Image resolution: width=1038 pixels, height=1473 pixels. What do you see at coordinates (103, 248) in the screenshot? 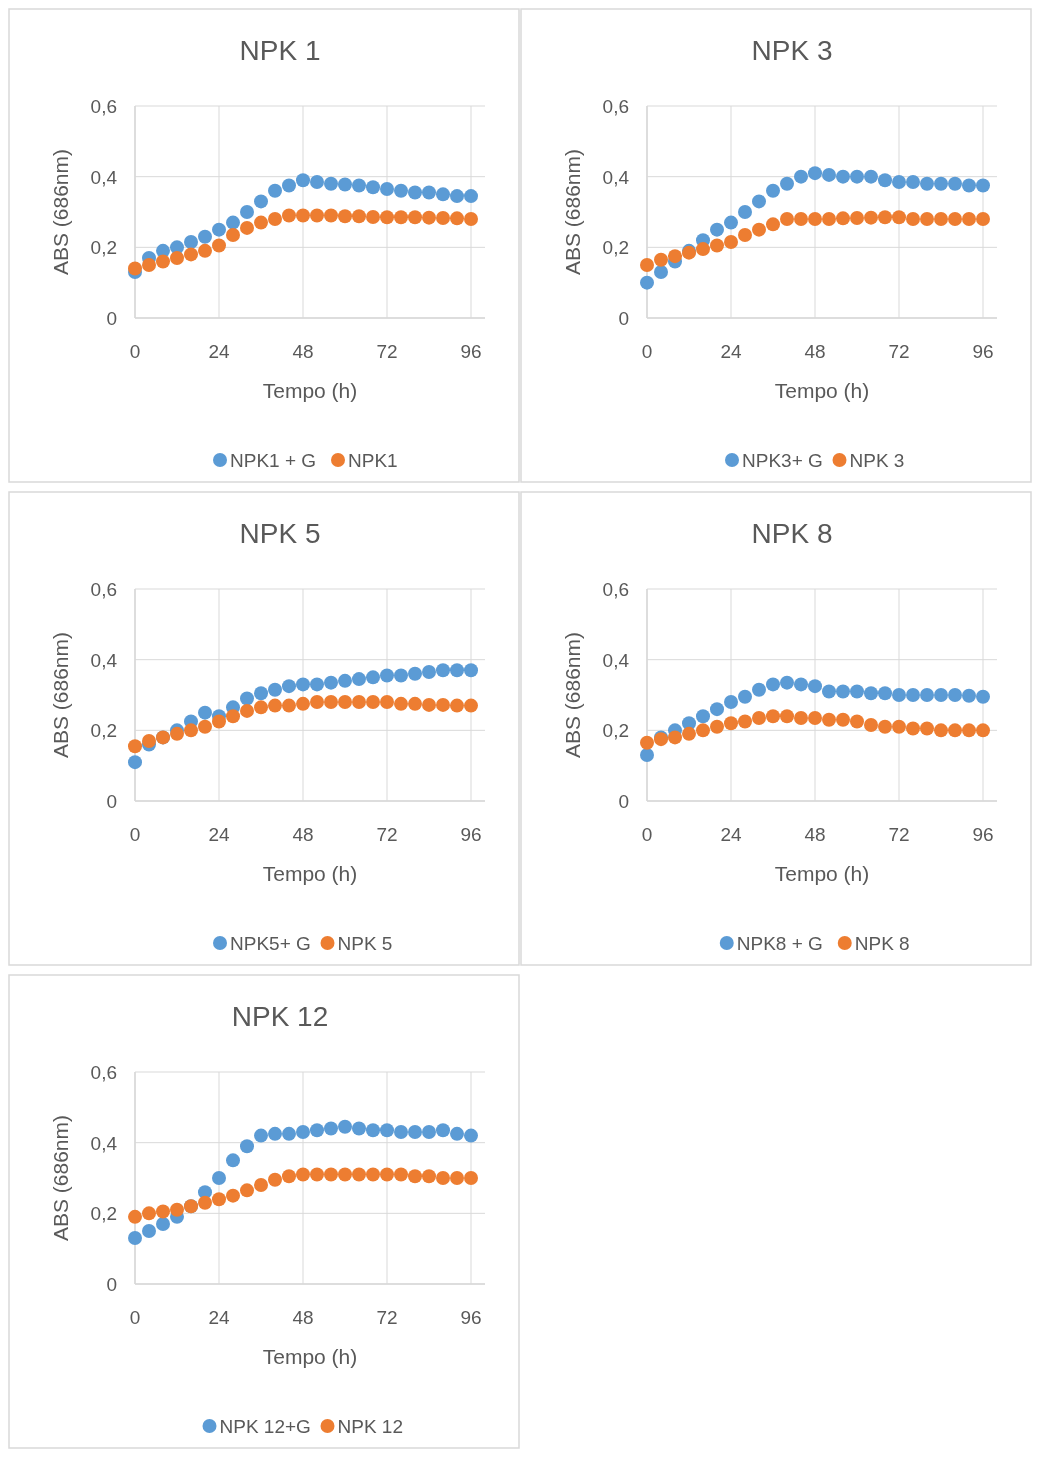
I see `y-tick-label: 0,2` at bounding box center [103, 248].